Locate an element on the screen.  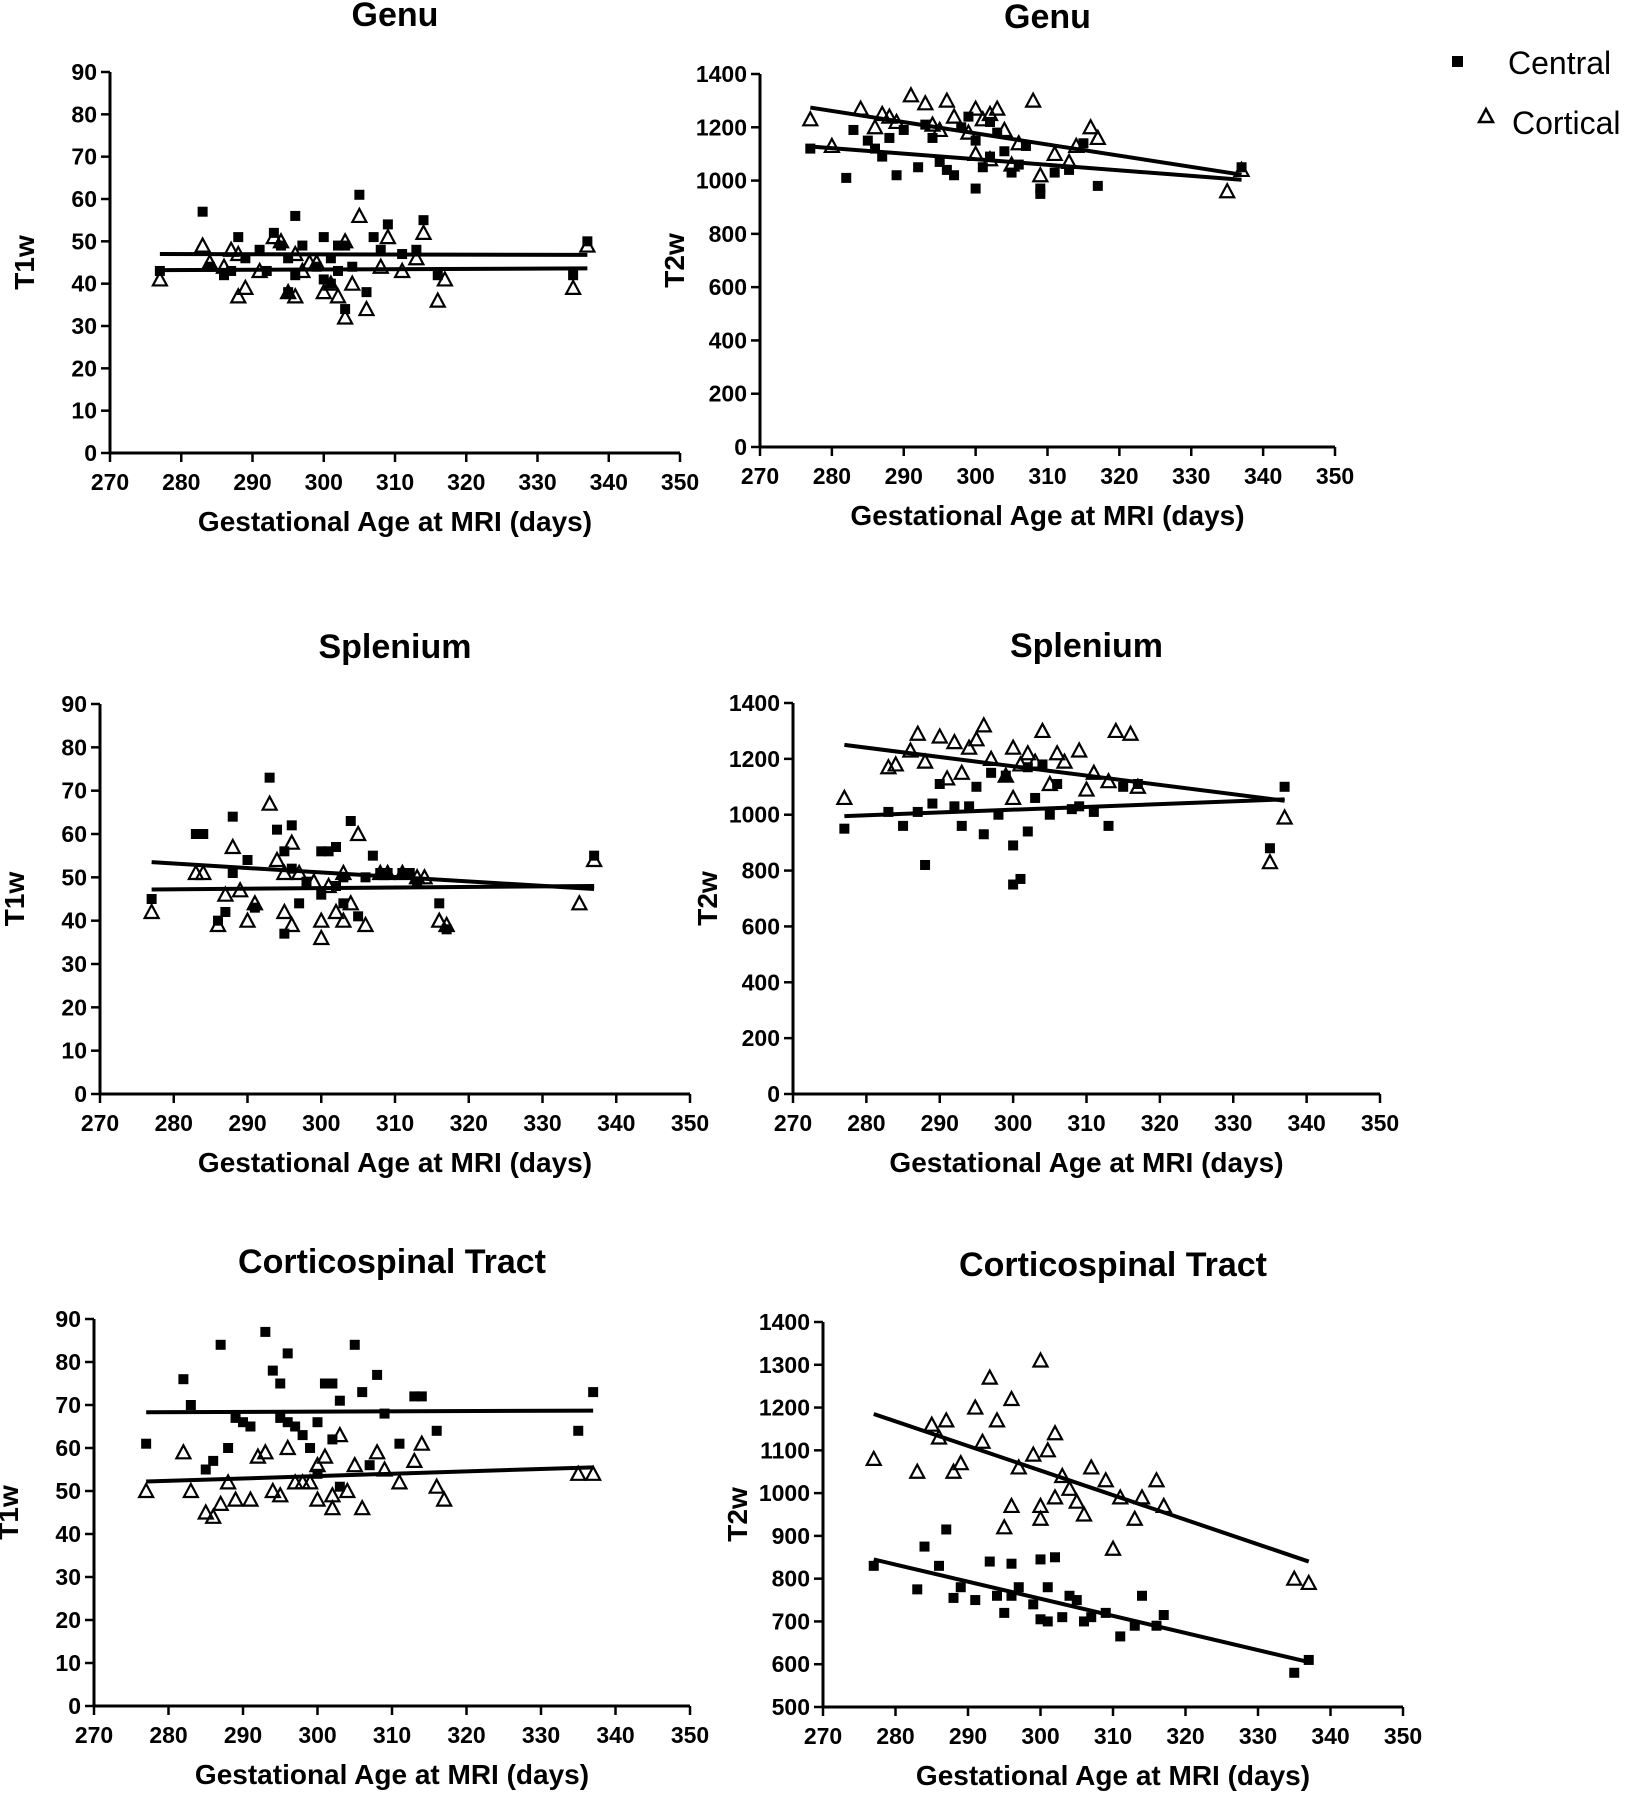
y-tick-label: 700 is located at coordinates (791, 1621).